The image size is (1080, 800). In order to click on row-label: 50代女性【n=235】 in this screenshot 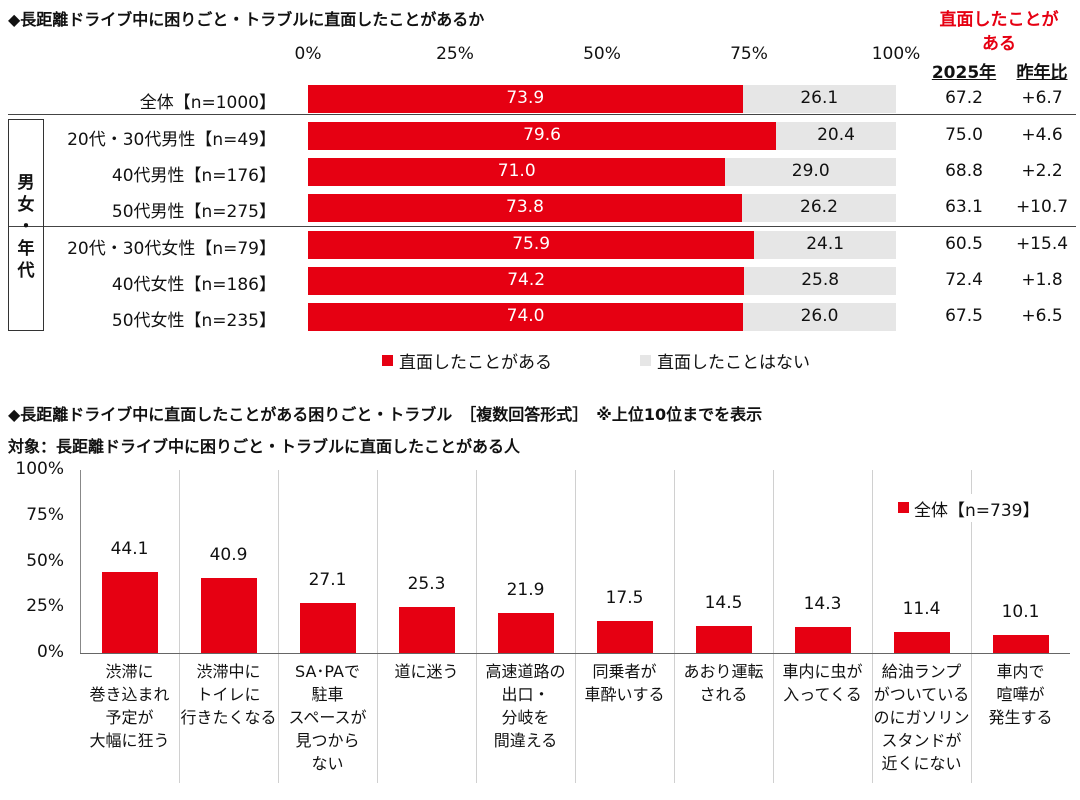, I will do `click(193, 321)`.